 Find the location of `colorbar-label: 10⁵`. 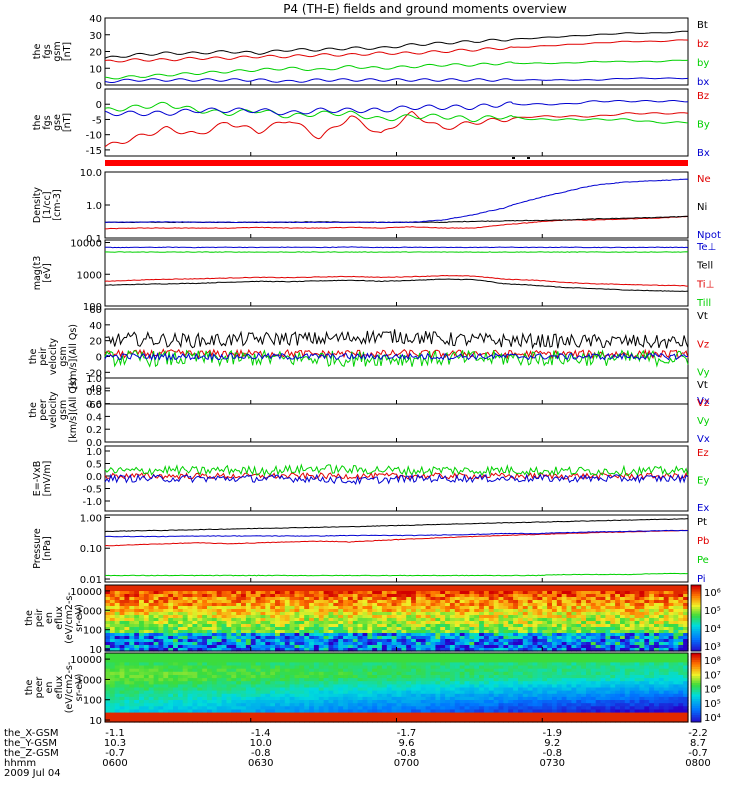

colorbar-label: 10⁵ is located at coordinates (712, 611).